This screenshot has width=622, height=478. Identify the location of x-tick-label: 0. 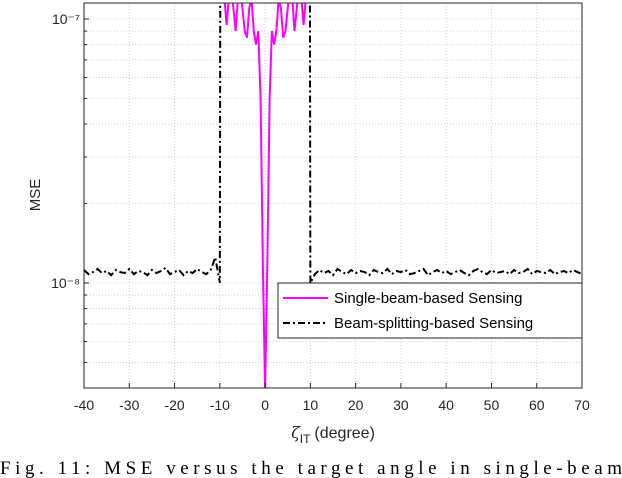
(265, 405).